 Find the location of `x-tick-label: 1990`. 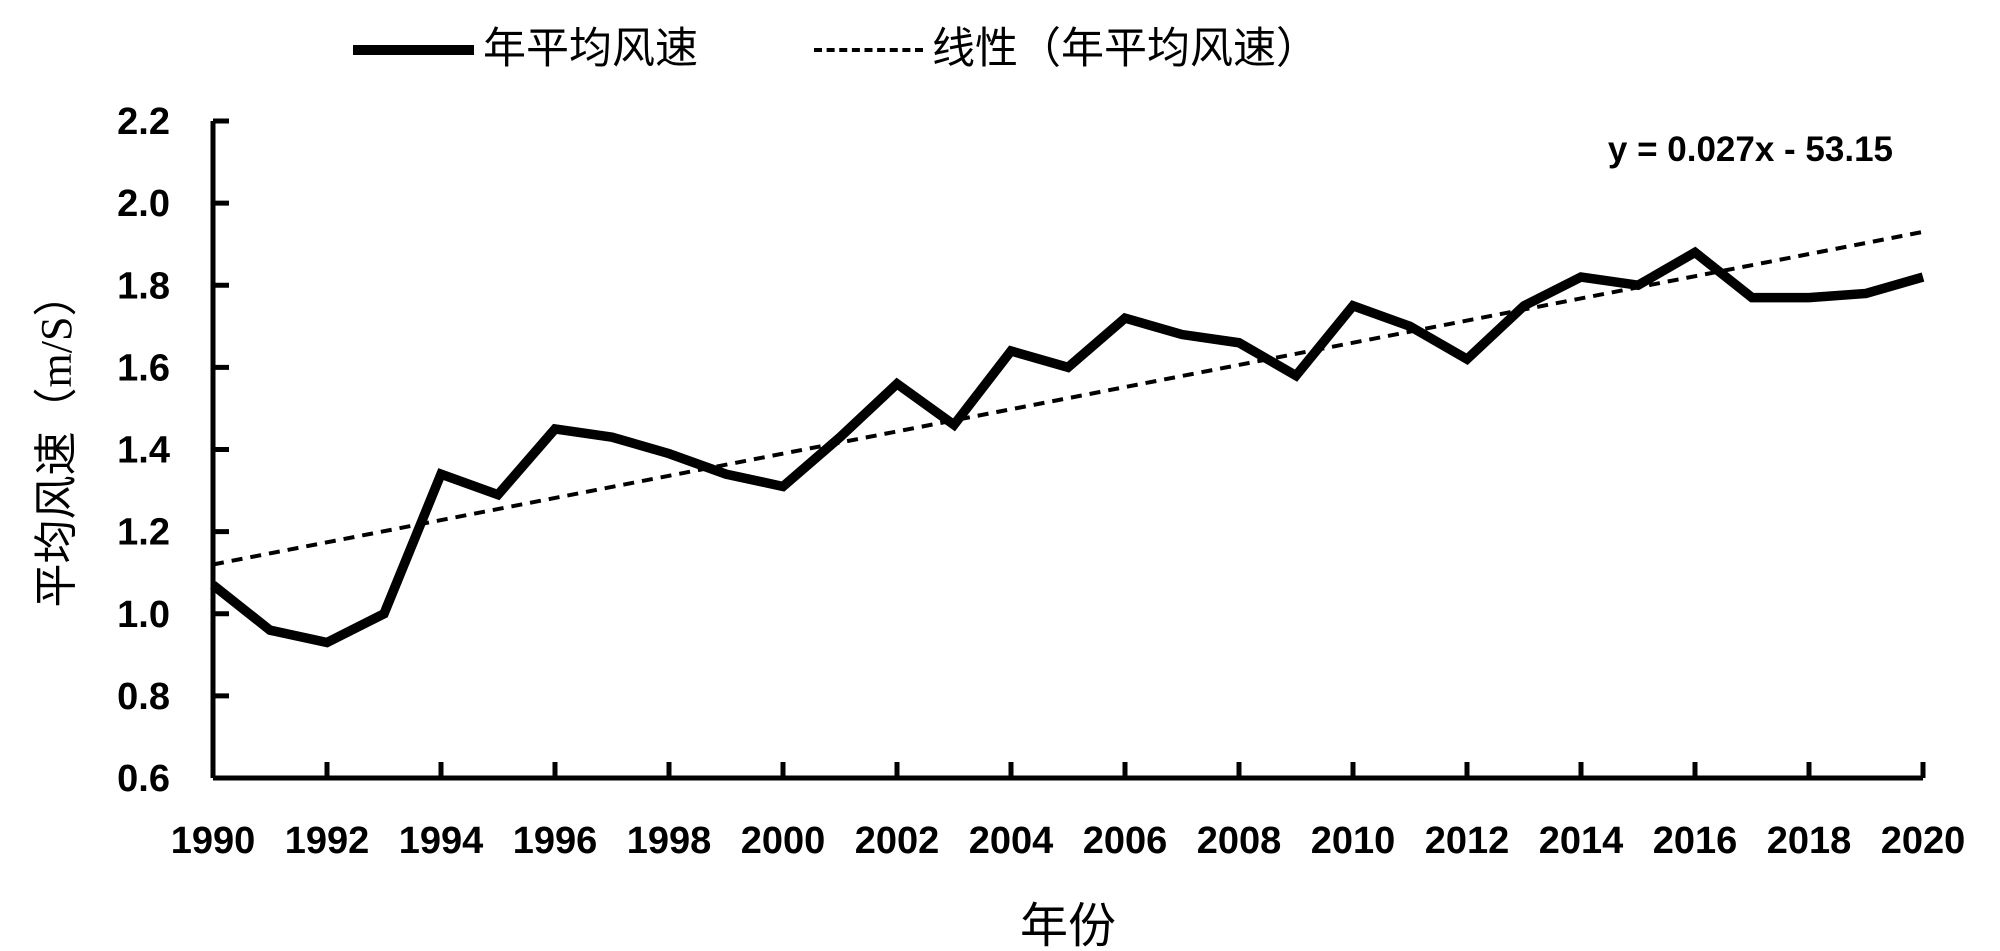

x-tick-label: 1990 is located at coordinates (213, 841).